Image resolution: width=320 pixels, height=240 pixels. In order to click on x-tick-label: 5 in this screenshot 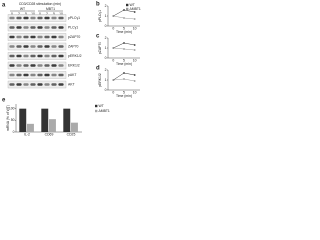, I will do `click(124, 60)`.